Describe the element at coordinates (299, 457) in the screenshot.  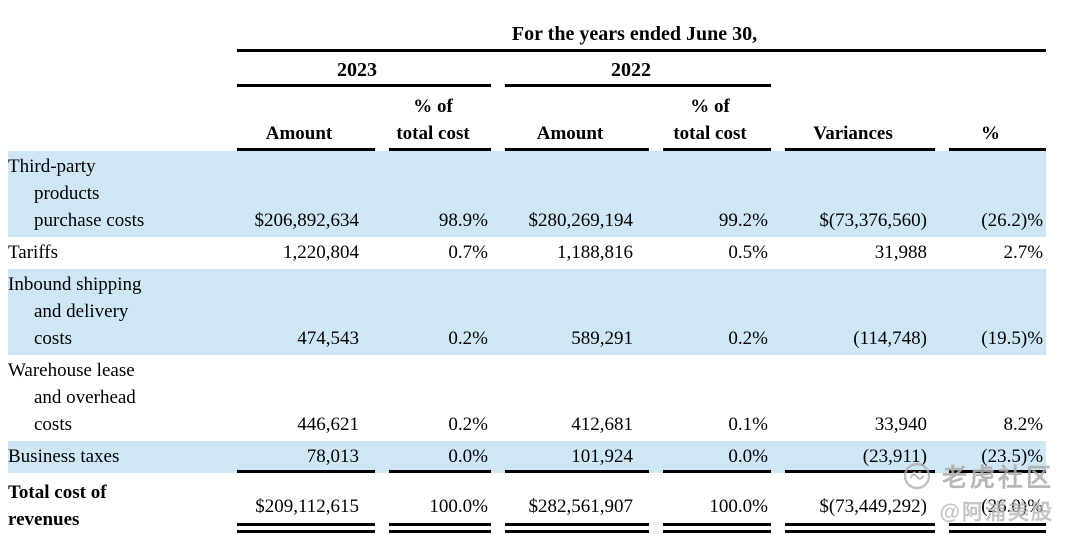
I see `amount-2023-cell: 78,013` at that location.